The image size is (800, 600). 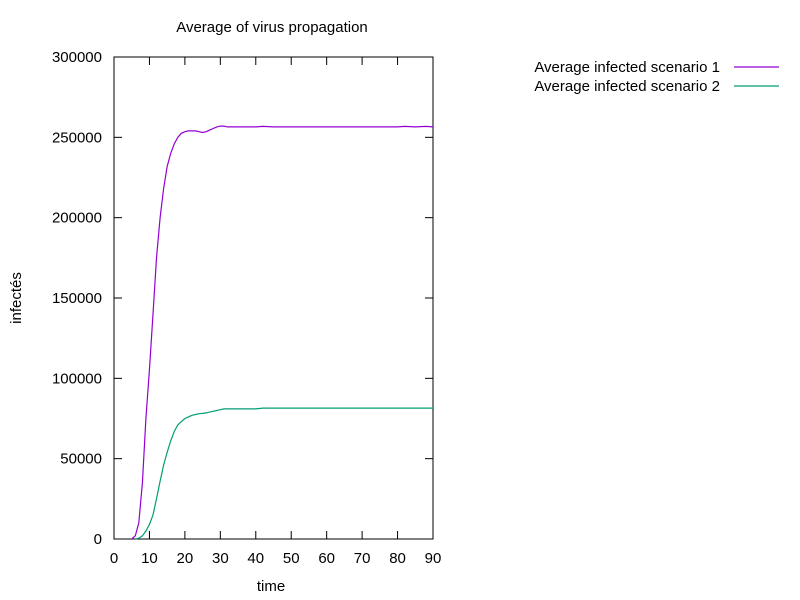 I want to click on y-tick-label: 150000, so click(x=77, y=298).